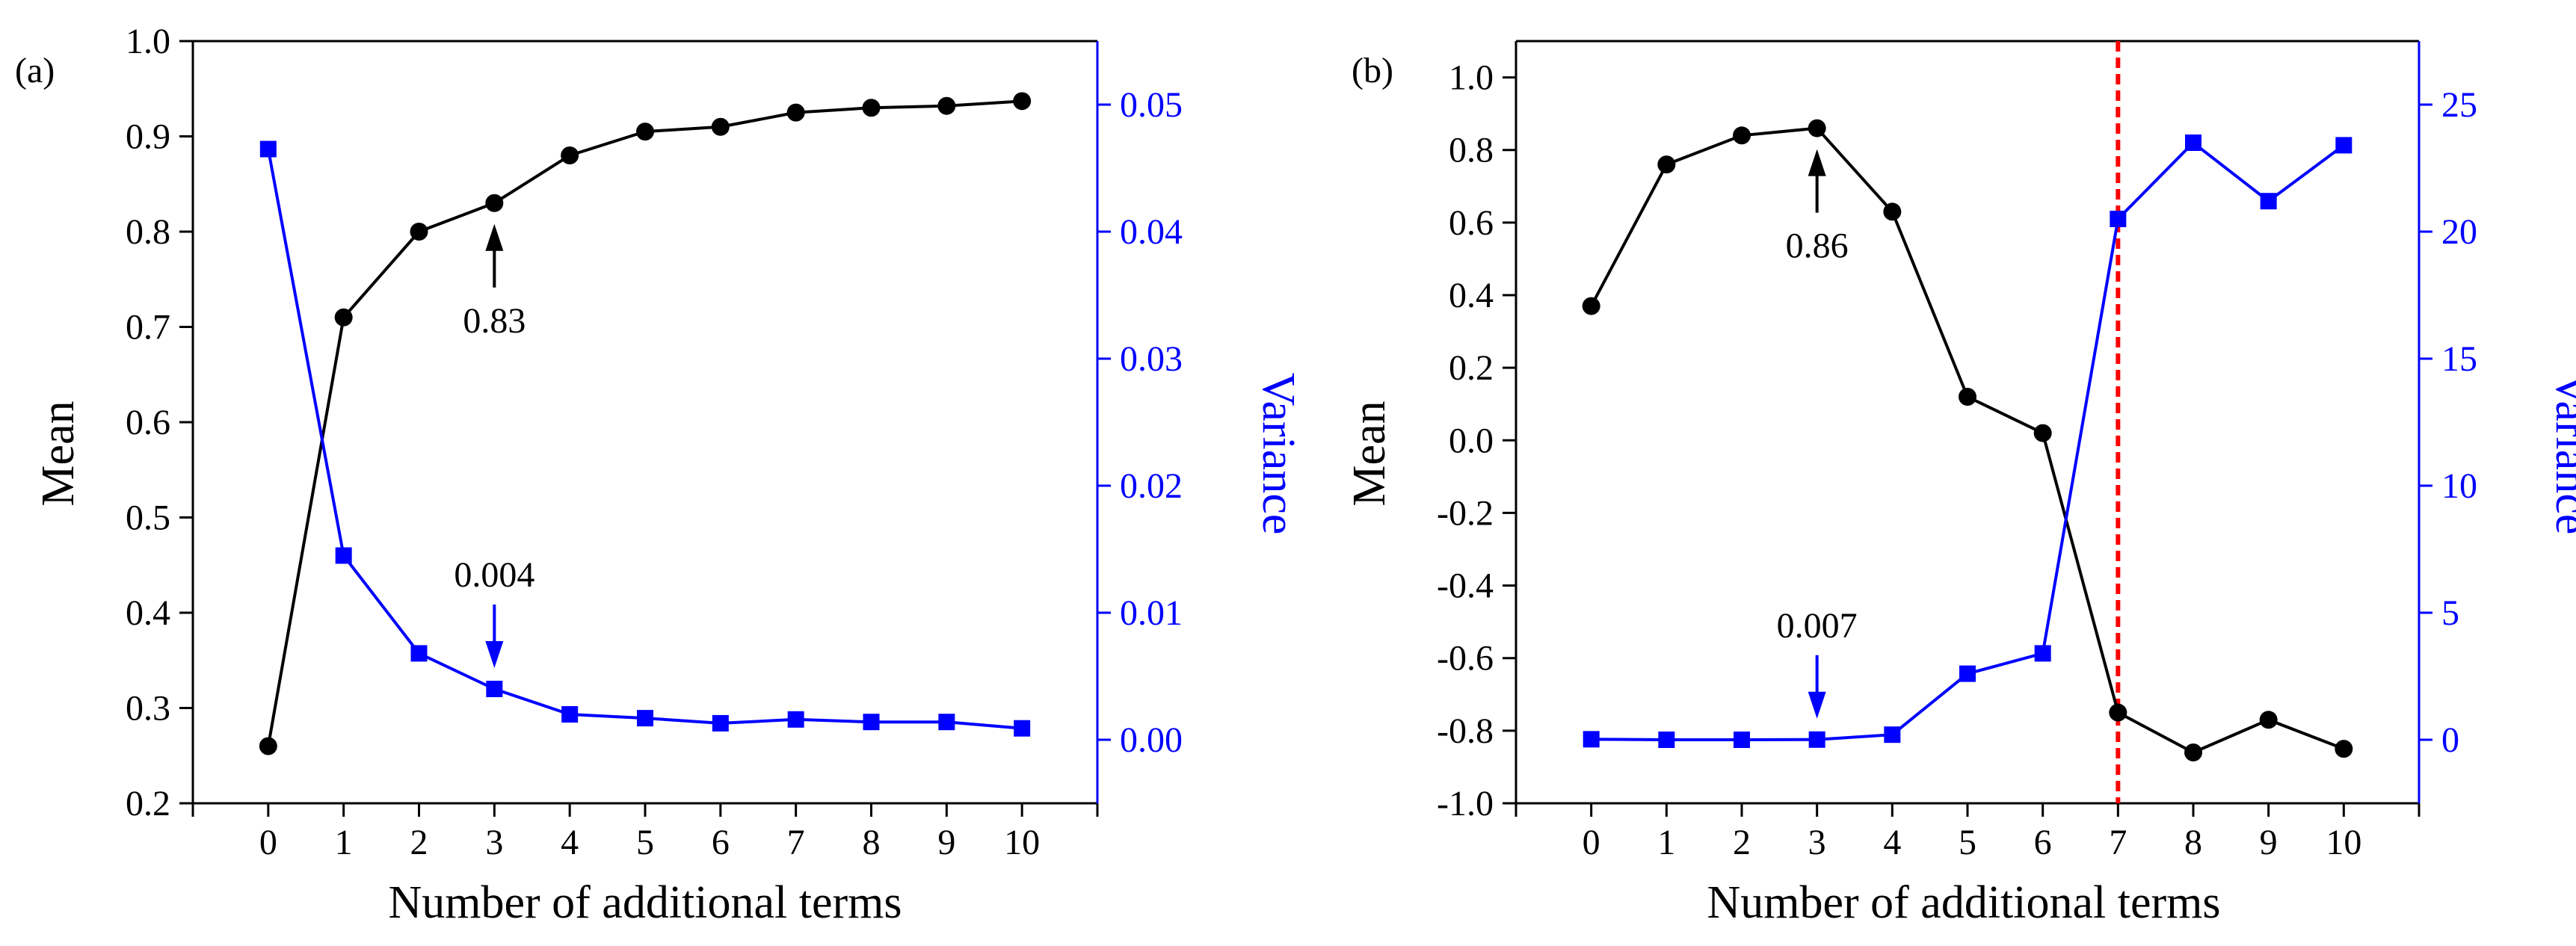 Image resolution: width=2576 pixels, height=946 pixels. Describe the element at coordinates (1817, 626) in the screenshot. I see `panel-b-annotation-right-label: 0.007` at that location.